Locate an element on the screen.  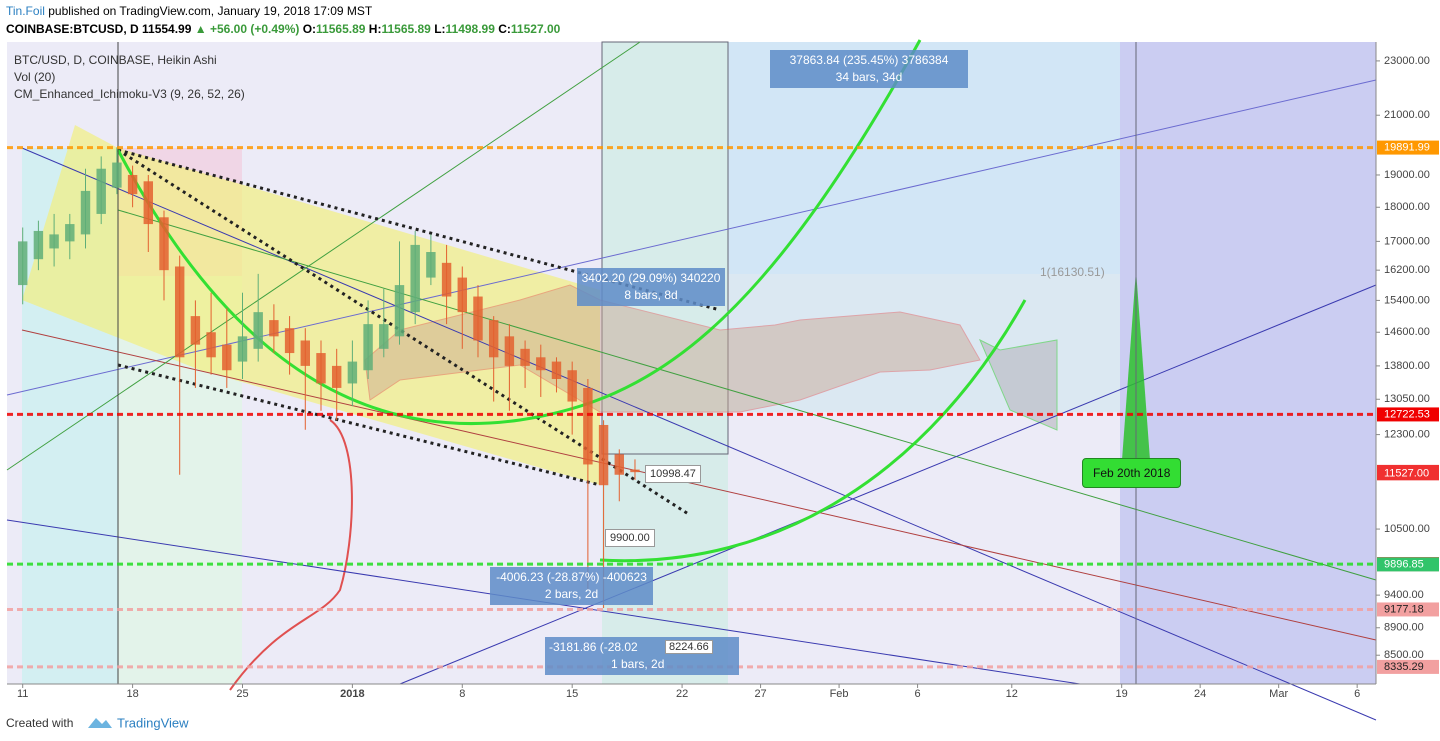
price-label: 8224.66 is located at coordinates (689, 647).